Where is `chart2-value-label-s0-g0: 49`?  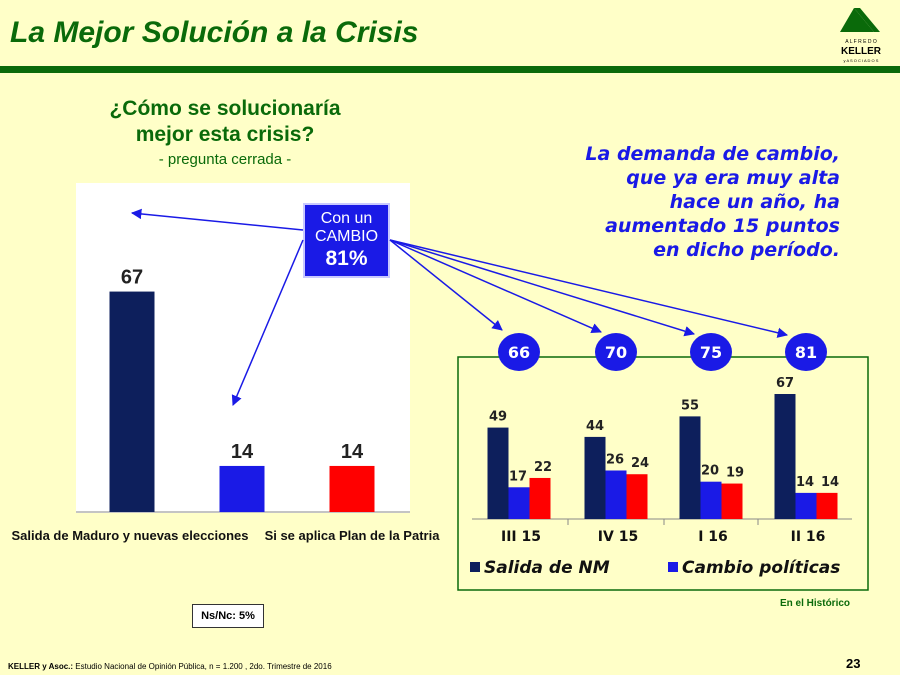 chart2-value-label-s0-g0: 49 is located at coordinates (498, 417).